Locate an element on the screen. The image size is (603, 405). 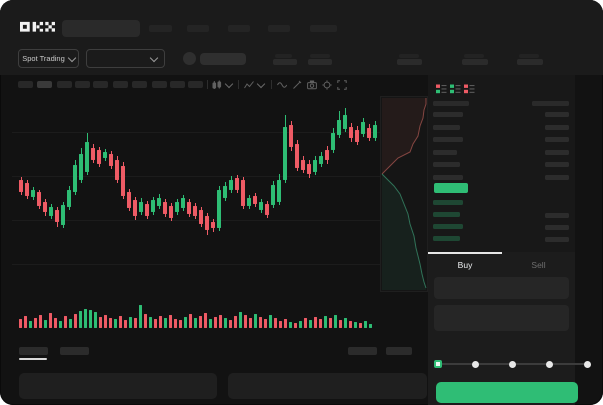
search-input is located at coordinates (101, 28).